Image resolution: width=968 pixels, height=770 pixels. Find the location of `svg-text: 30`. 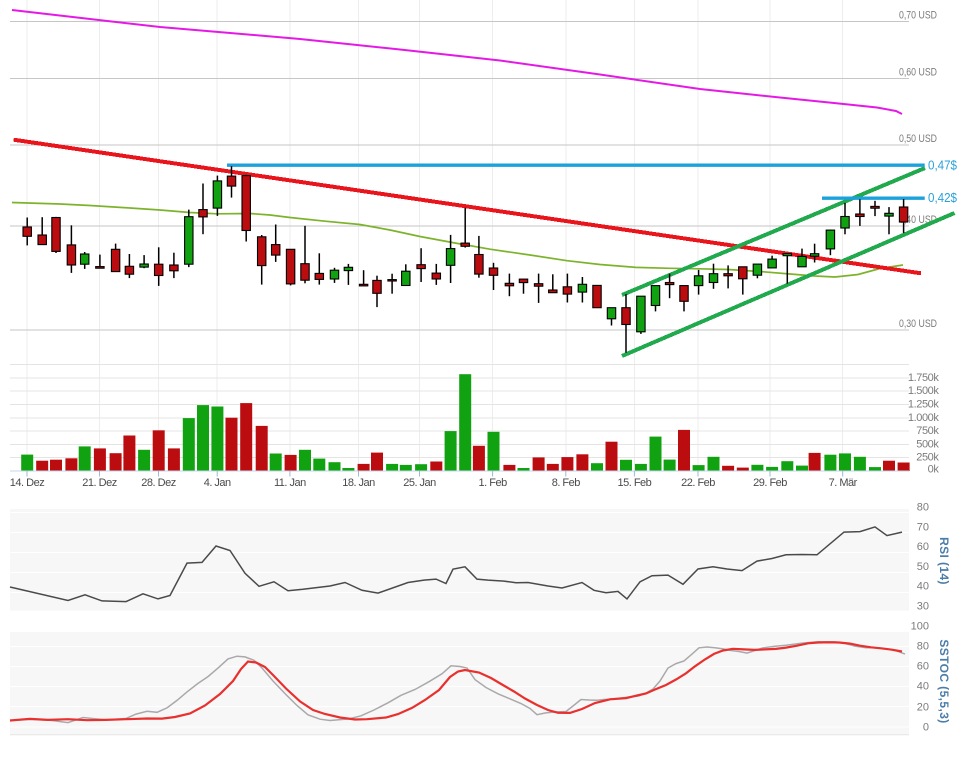

svg-text: 30 is located at coordinates (923, 607).